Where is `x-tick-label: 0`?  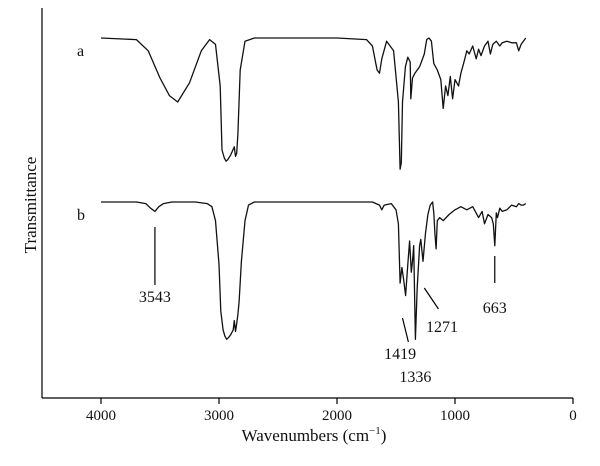 x-tick-label: 0 is located at coordinates (573, 416).